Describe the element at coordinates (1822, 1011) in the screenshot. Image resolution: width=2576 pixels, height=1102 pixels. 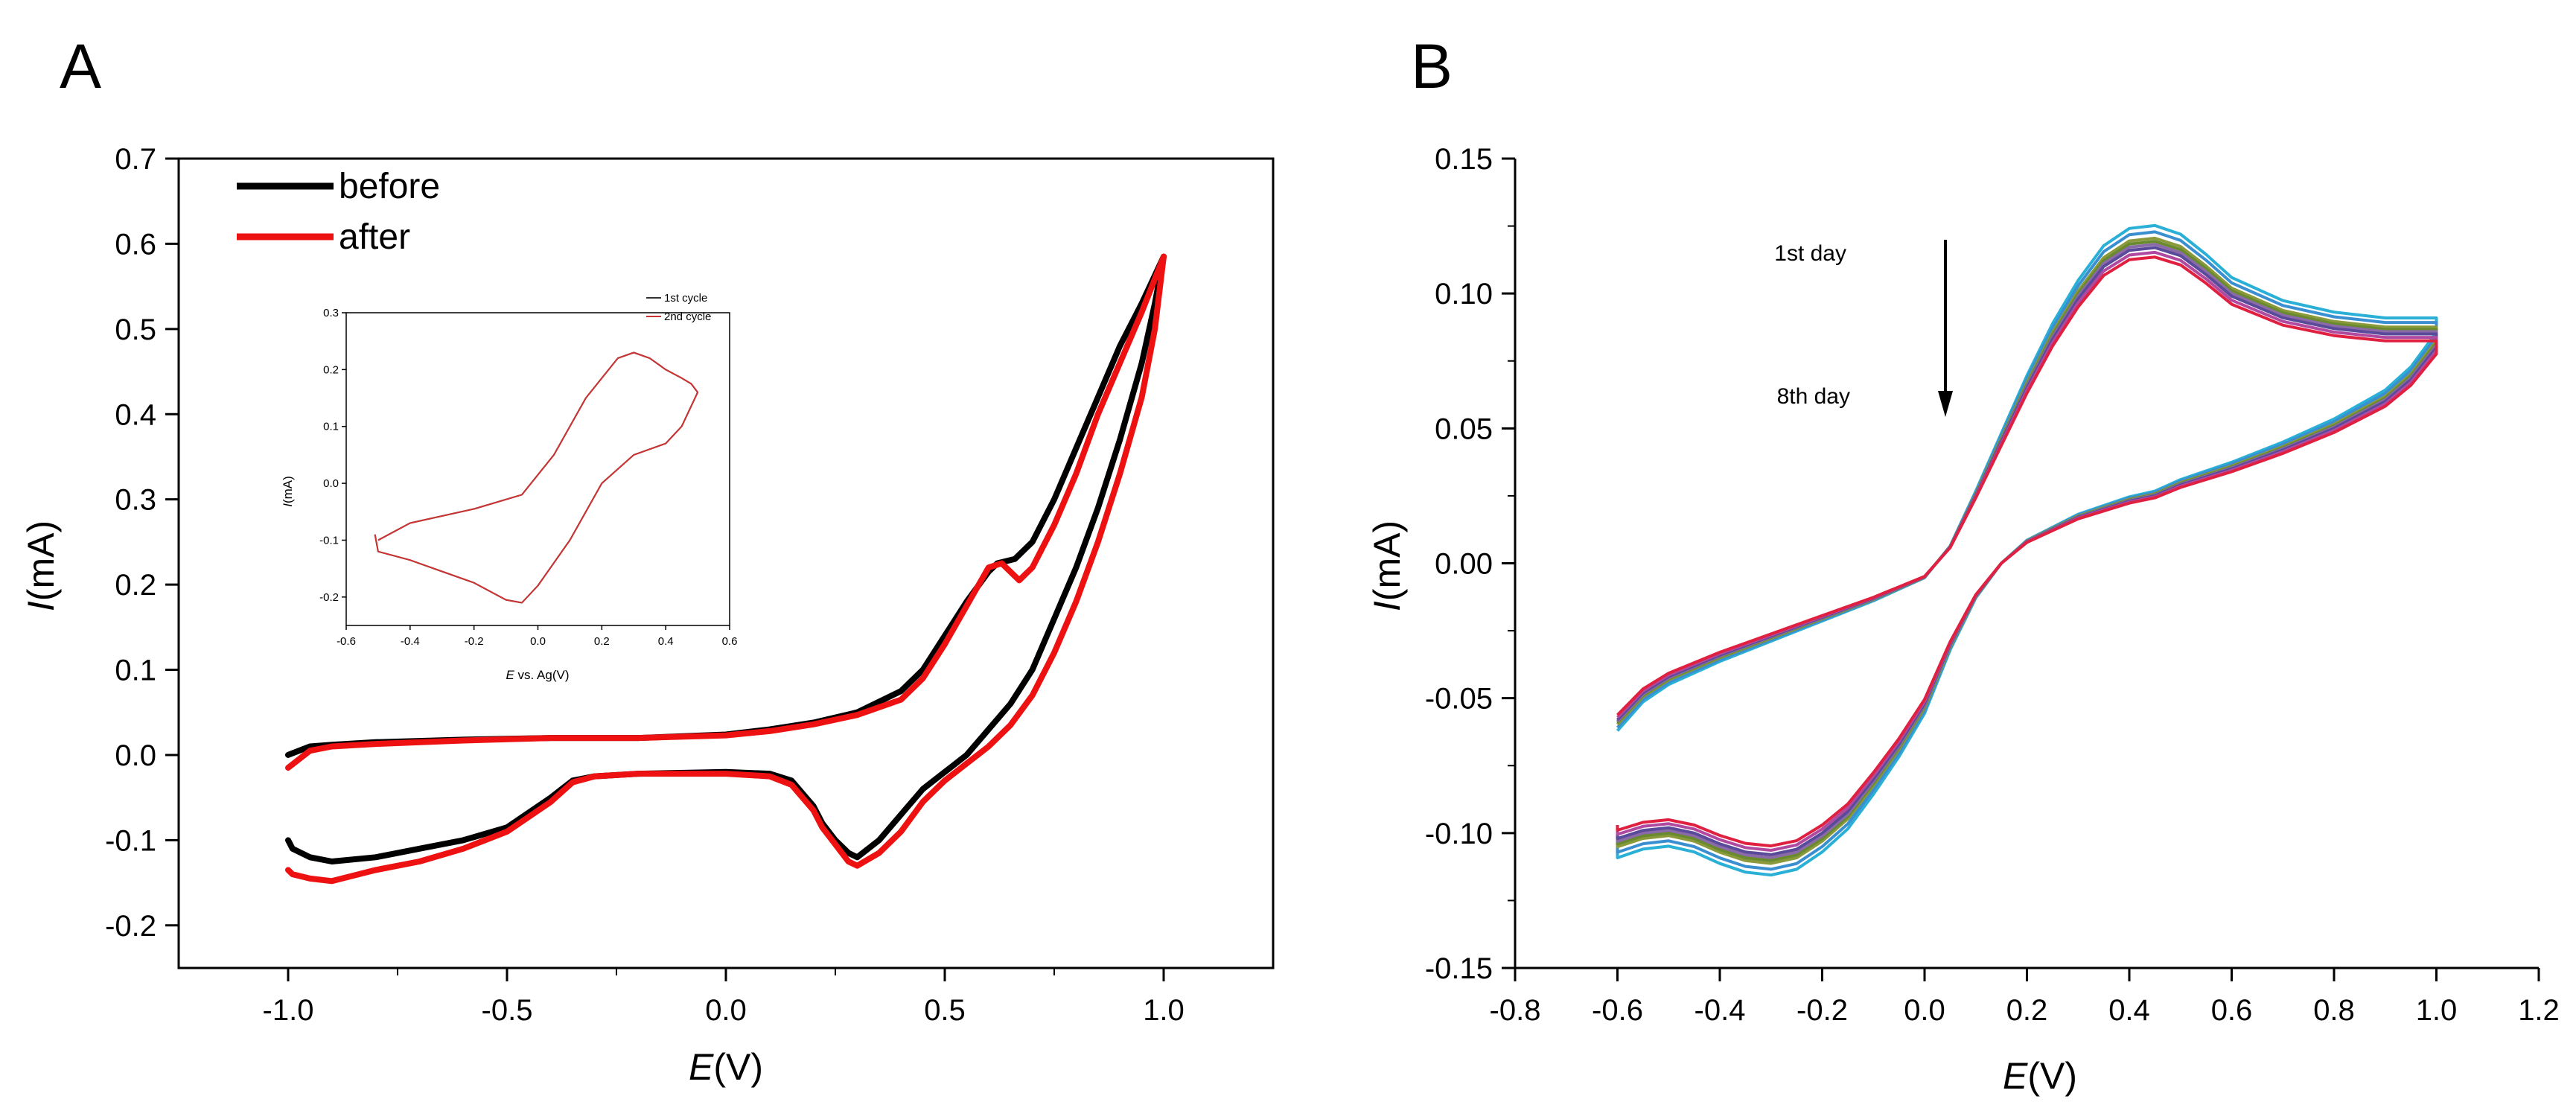
I see `b-xtick-label: -0.2` at that location.